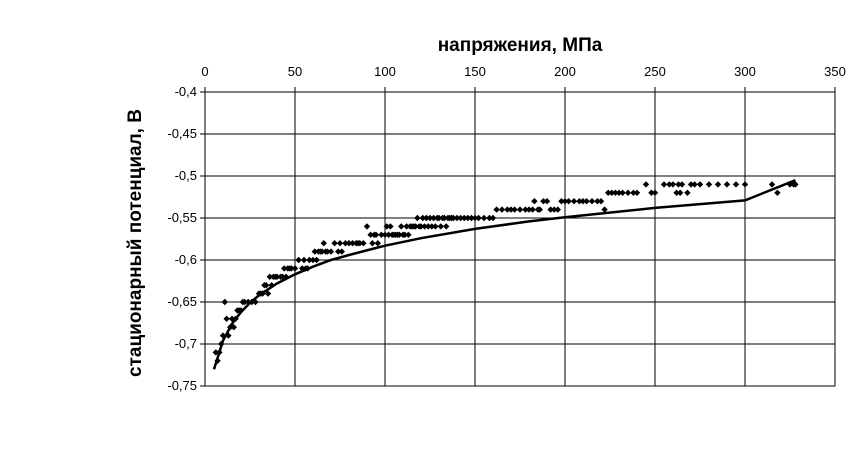 The height and width of the screenshot is (454, 863). I want to click on y-tick-label: -0,45, so click(182, 133).